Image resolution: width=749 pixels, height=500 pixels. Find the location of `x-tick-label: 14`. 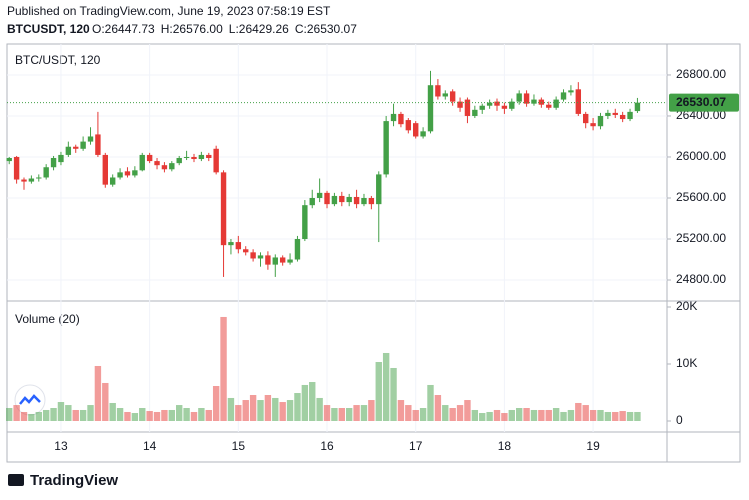

x-tick-label: 14 is located at coordinates (150, 446).